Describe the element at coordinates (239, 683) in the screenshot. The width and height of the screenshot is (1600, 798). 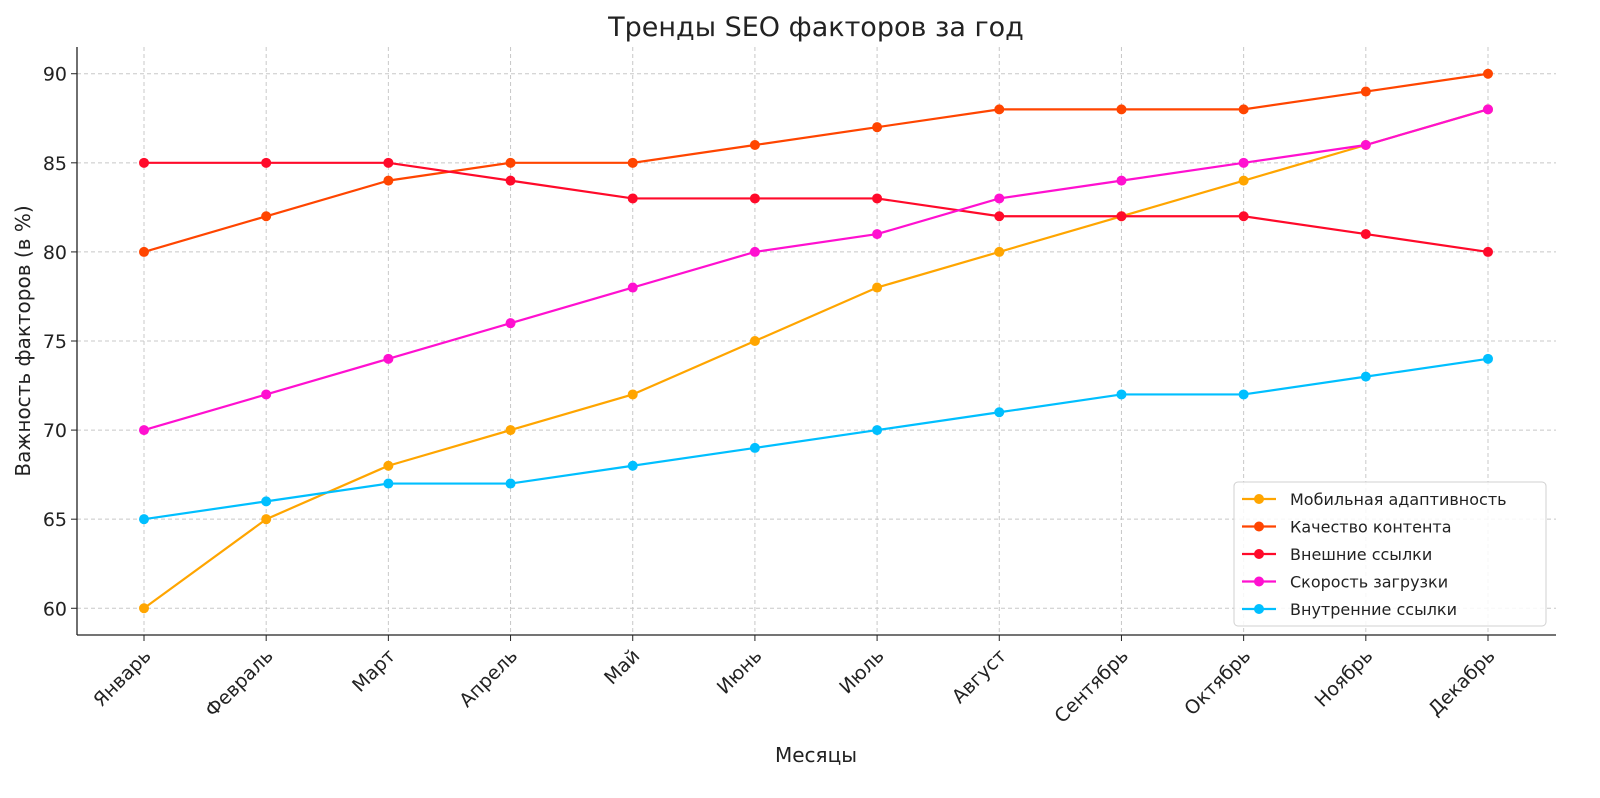
I see `x-tick-label: Февраль` at that location.